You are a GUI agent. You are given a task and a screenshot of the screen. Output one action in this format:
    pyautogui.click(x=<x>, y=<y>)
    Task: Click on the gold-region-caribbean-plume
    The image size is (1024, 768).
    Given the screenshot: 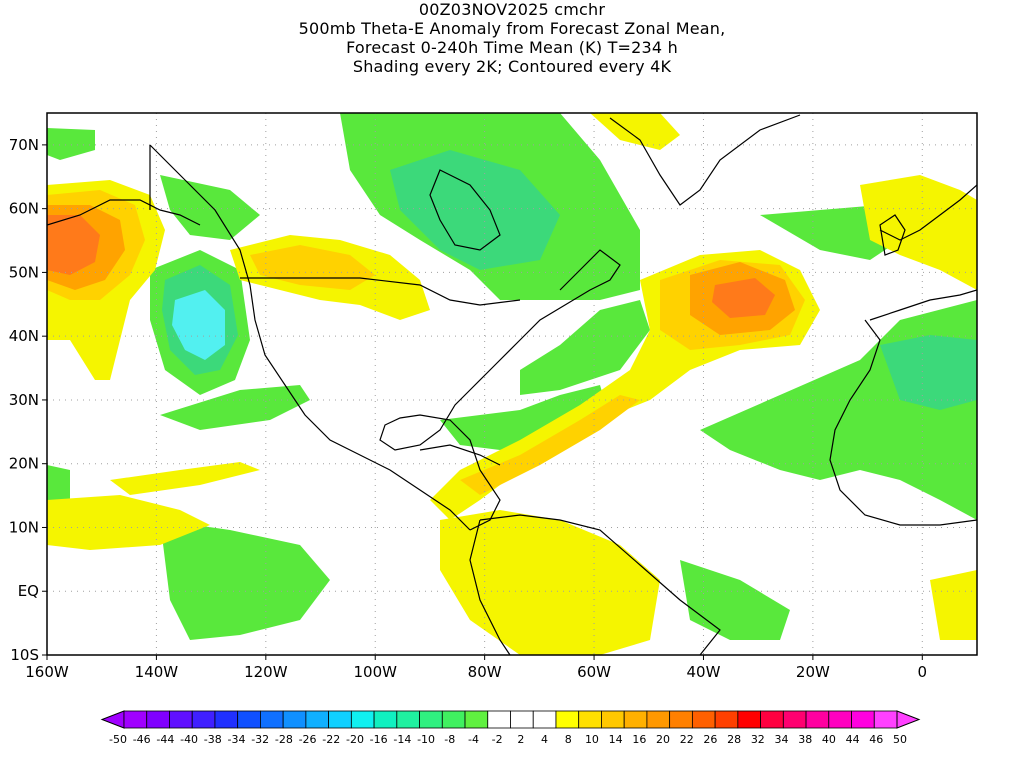 What is the action you would take?
    pyautogui.click(x=550, y=445)
    